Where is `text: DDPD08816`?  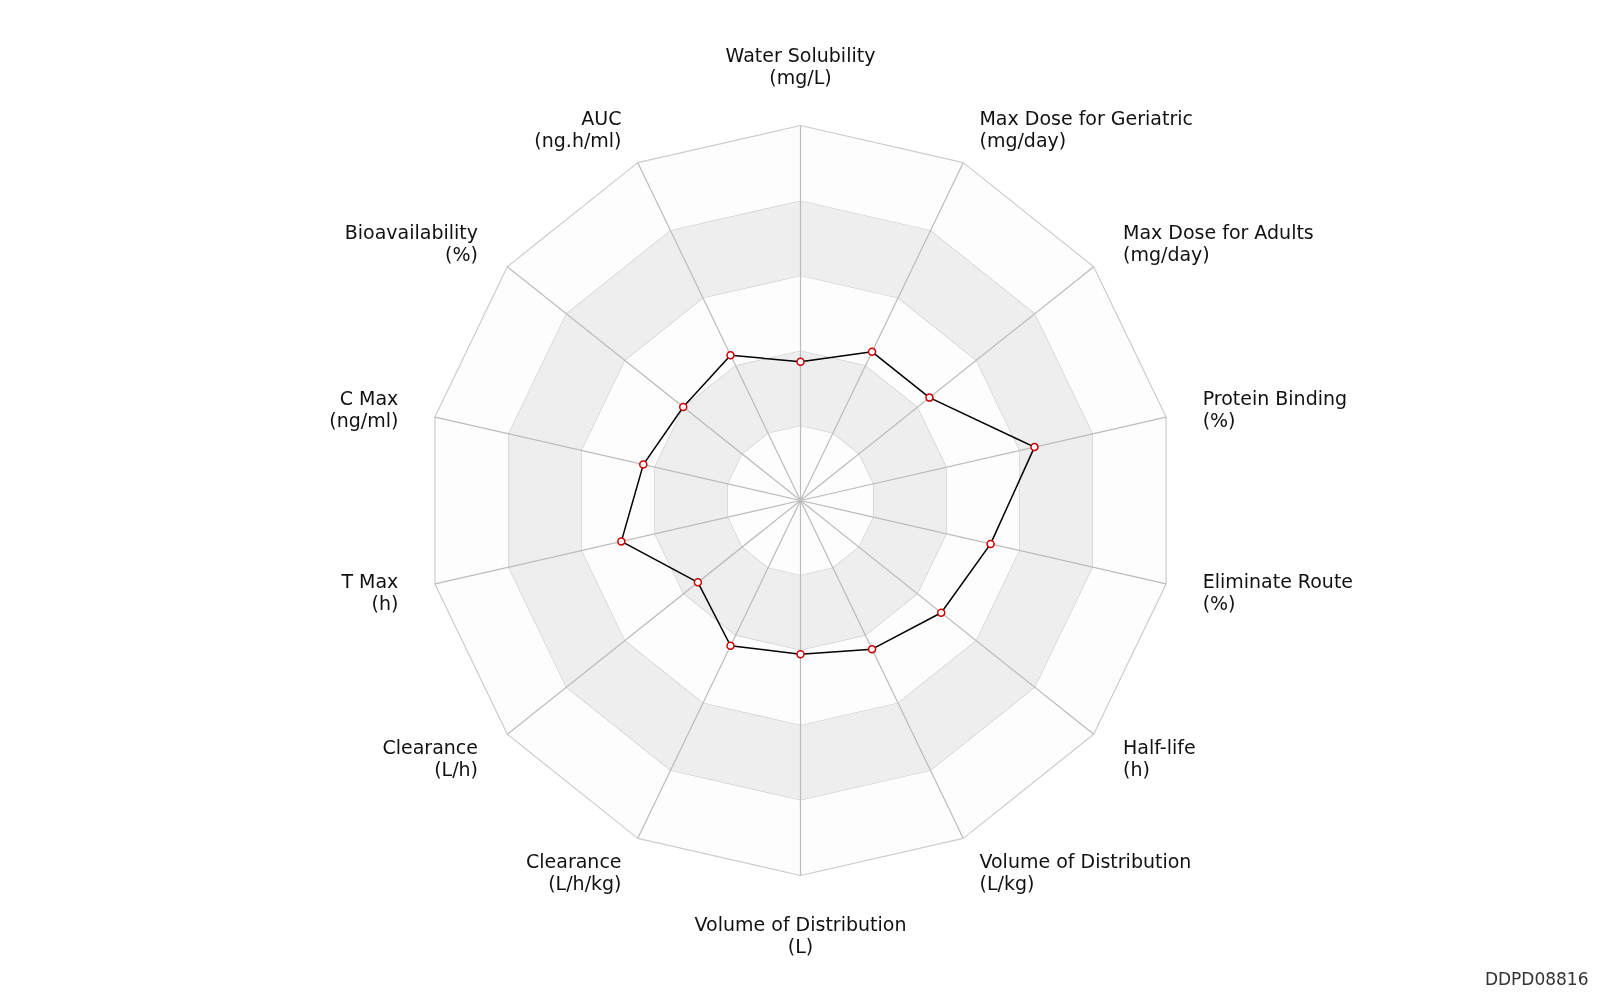 text: DDPD08816 is located at coordinates (1536, 978).